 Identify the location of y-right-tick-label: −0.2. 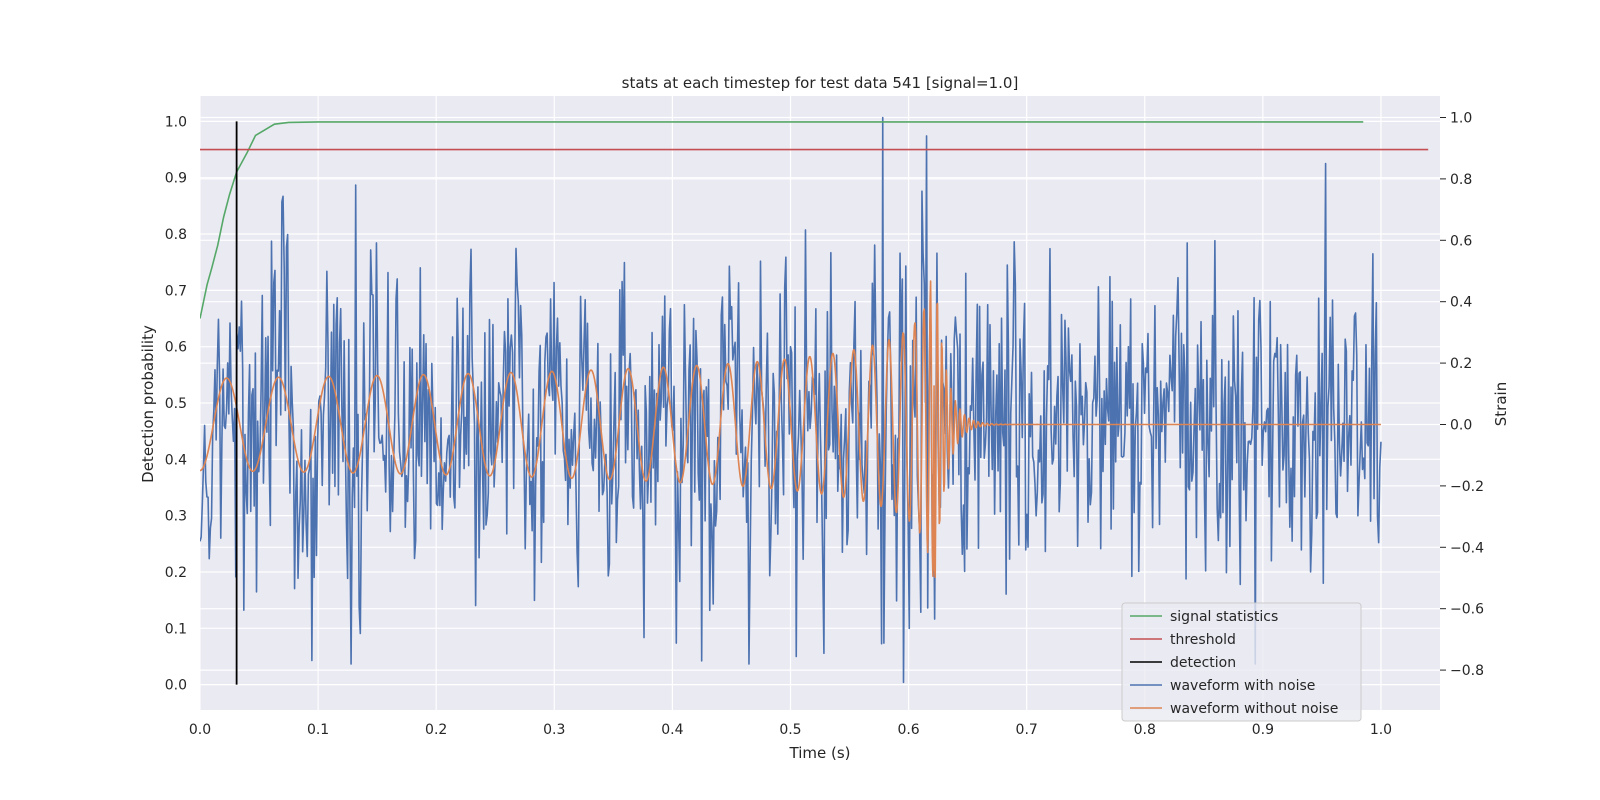
(1467, 487).